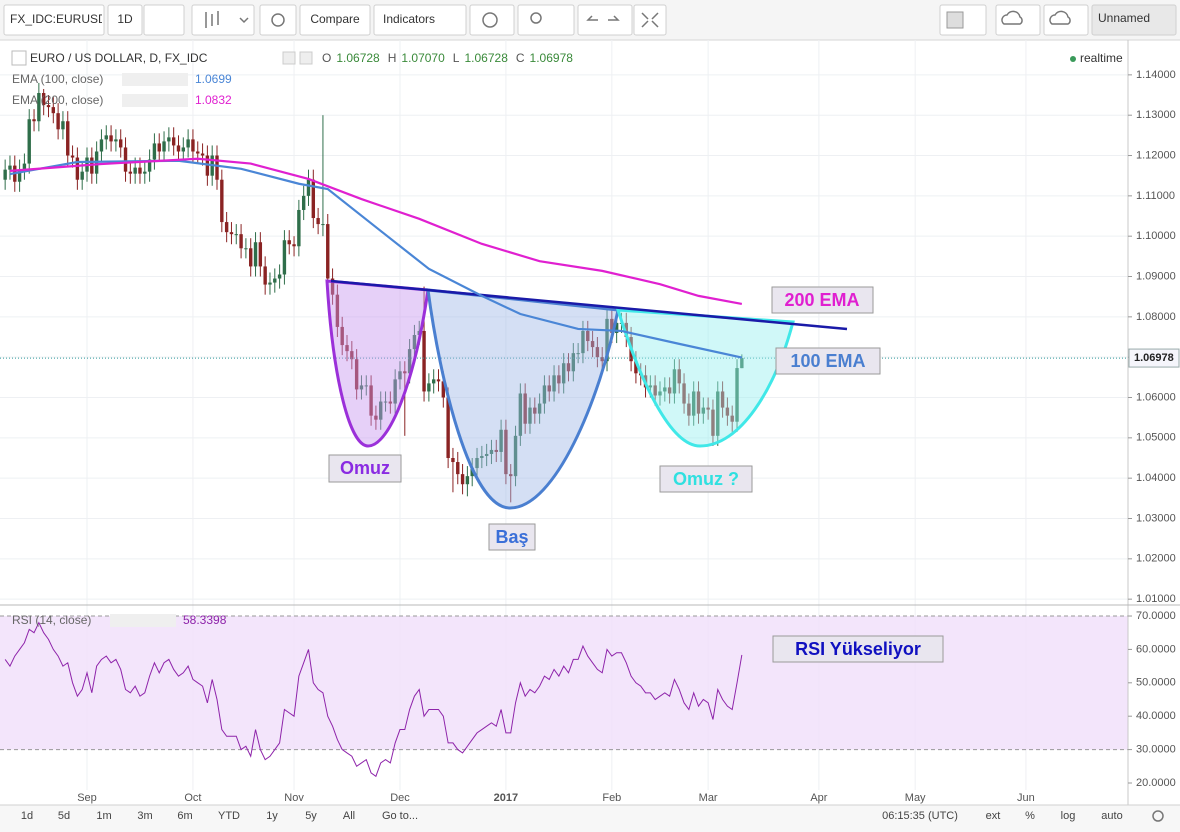  Describe the element at coordinates (821, 300) in the screenshot. I see `annotation: 200 EMA` at that location.